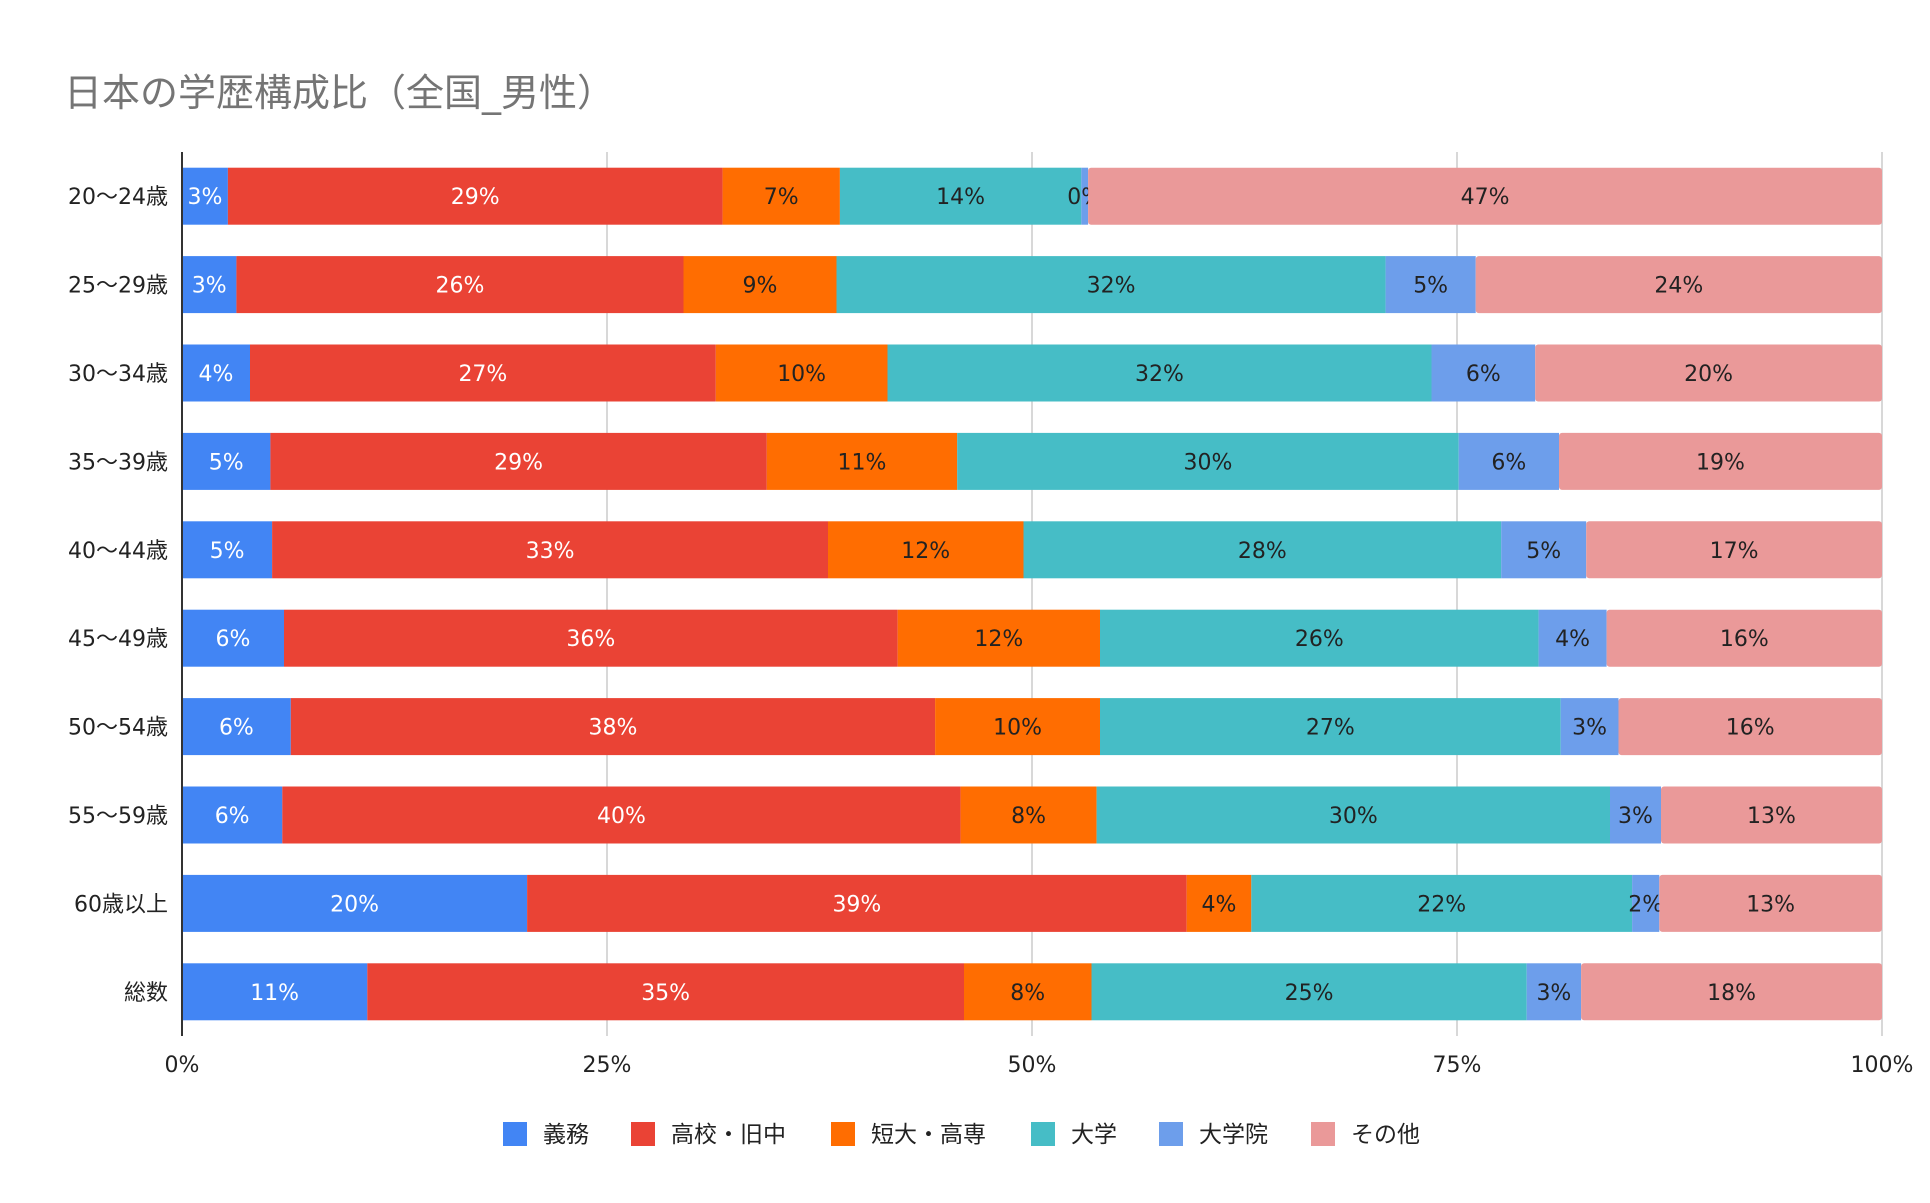 The height and width of the screenshot is (1203, 1930). Describe the element at coordinates (1457, 1065) in the screenshot. I see `x-tick-label: 75%` at that location.